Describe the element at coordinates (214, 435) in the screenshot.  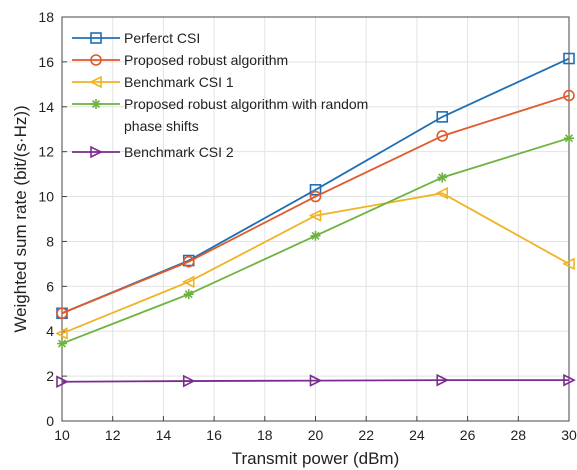
I see `x-tick-label: 16` at that location.